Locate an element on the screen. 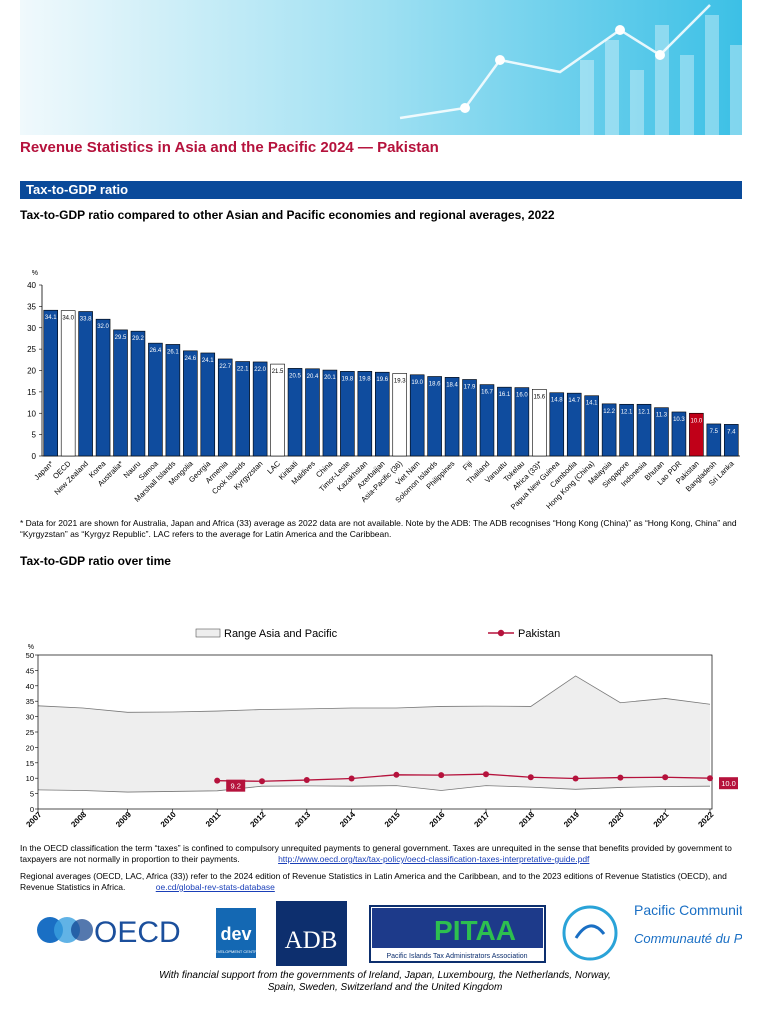 This screenshot has width=768, height=1024. value-label: 24.1 is located at coordinates (208, 361).